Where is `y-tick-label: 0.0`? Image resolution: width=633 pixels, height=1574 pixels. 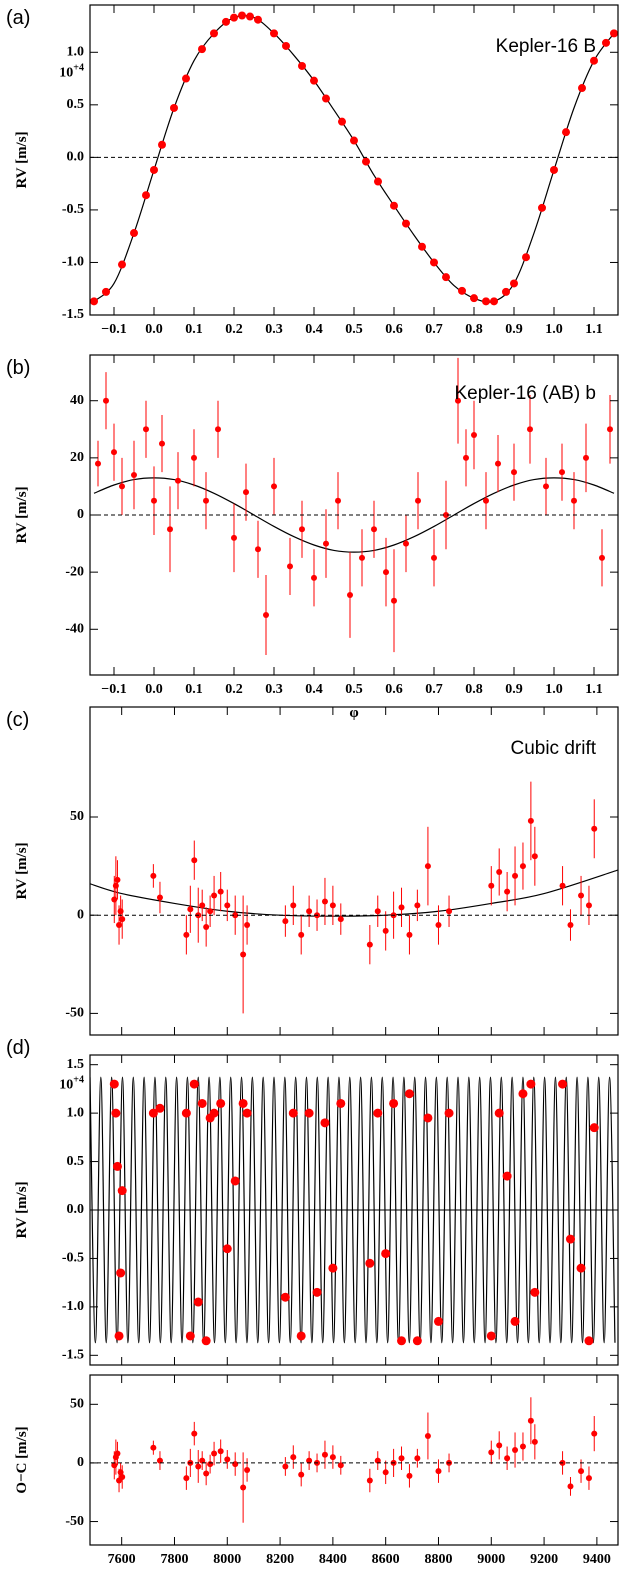 y-tick-label: 0.0 is located at coordinates (76, 1209).